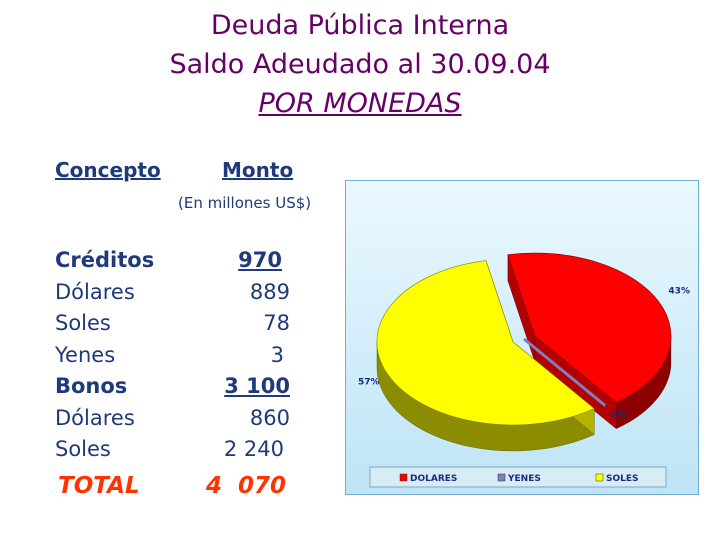 The height and width of the screenshot is (540, 720). What do you see at coordinates (618, 415) in the screenshot?
I see `data-label-yenes: 0%` at bounding box center [618, 415].